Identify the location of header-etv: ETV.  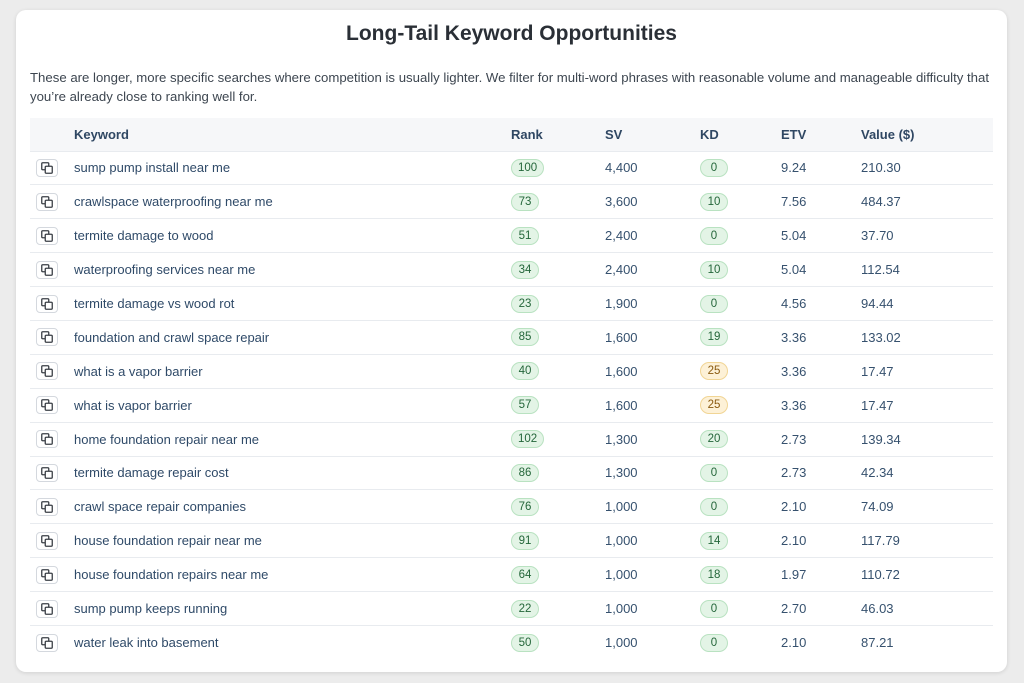
(794, 134).